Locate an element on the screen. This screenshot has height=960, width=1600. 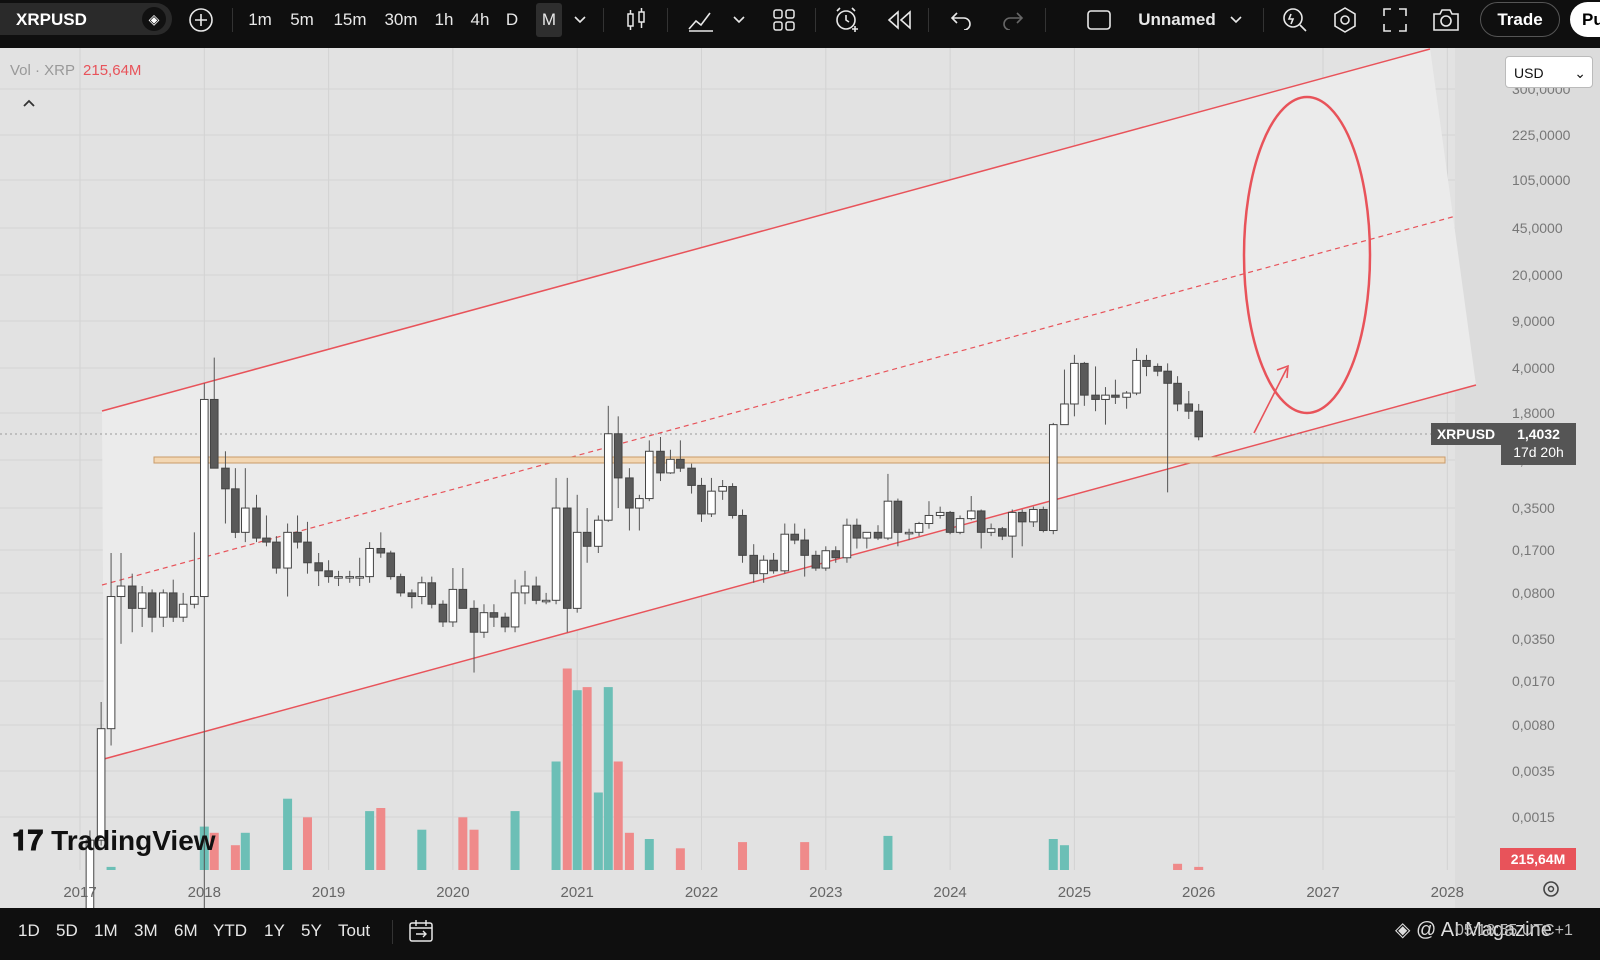
indicators-icon is located at coordinates (701, 20).